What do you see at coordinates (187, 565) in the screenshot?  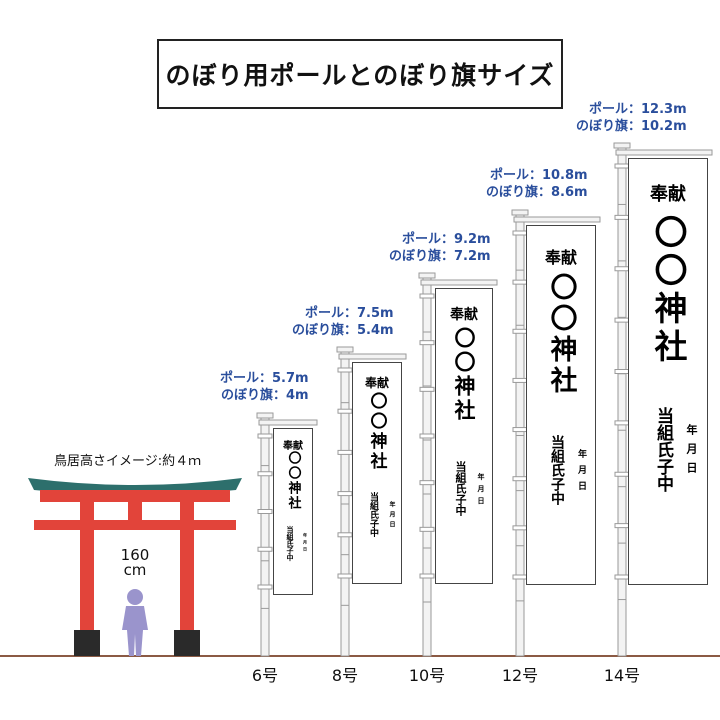 I see `torii-right-pillar` at bounding box center [187, 565].